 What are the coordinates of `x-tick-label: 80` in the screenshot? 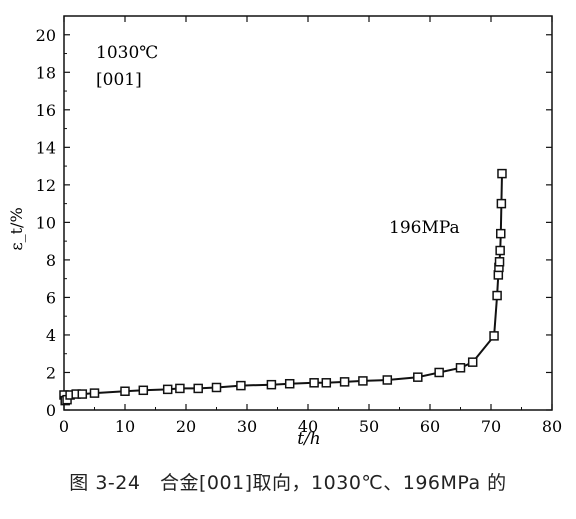 It's located at (552, 426).